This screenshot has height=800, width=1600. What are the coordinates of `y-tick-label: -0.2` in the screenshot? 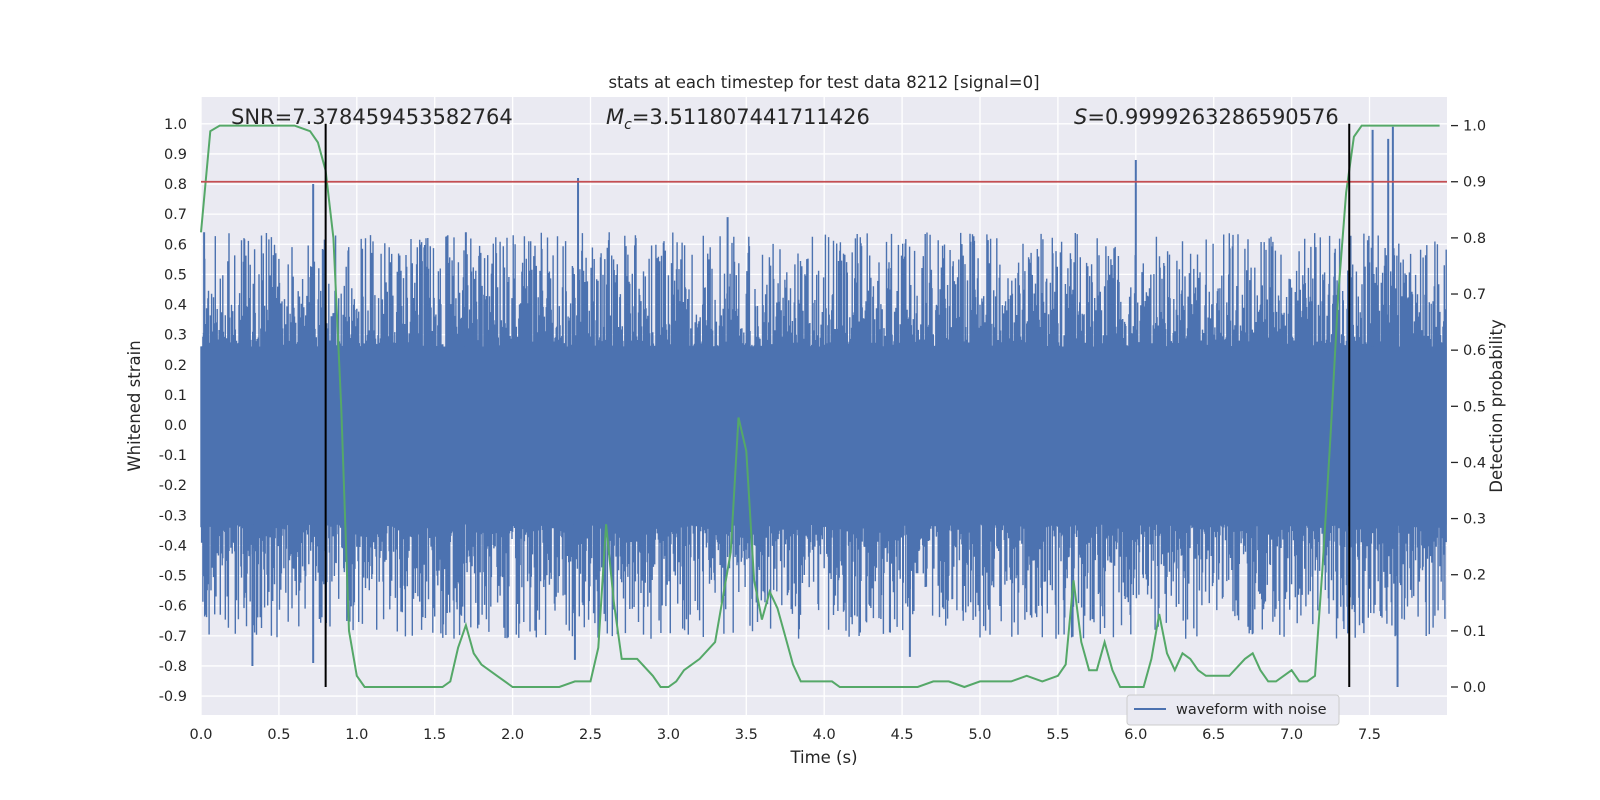 It's located at (173, 486).